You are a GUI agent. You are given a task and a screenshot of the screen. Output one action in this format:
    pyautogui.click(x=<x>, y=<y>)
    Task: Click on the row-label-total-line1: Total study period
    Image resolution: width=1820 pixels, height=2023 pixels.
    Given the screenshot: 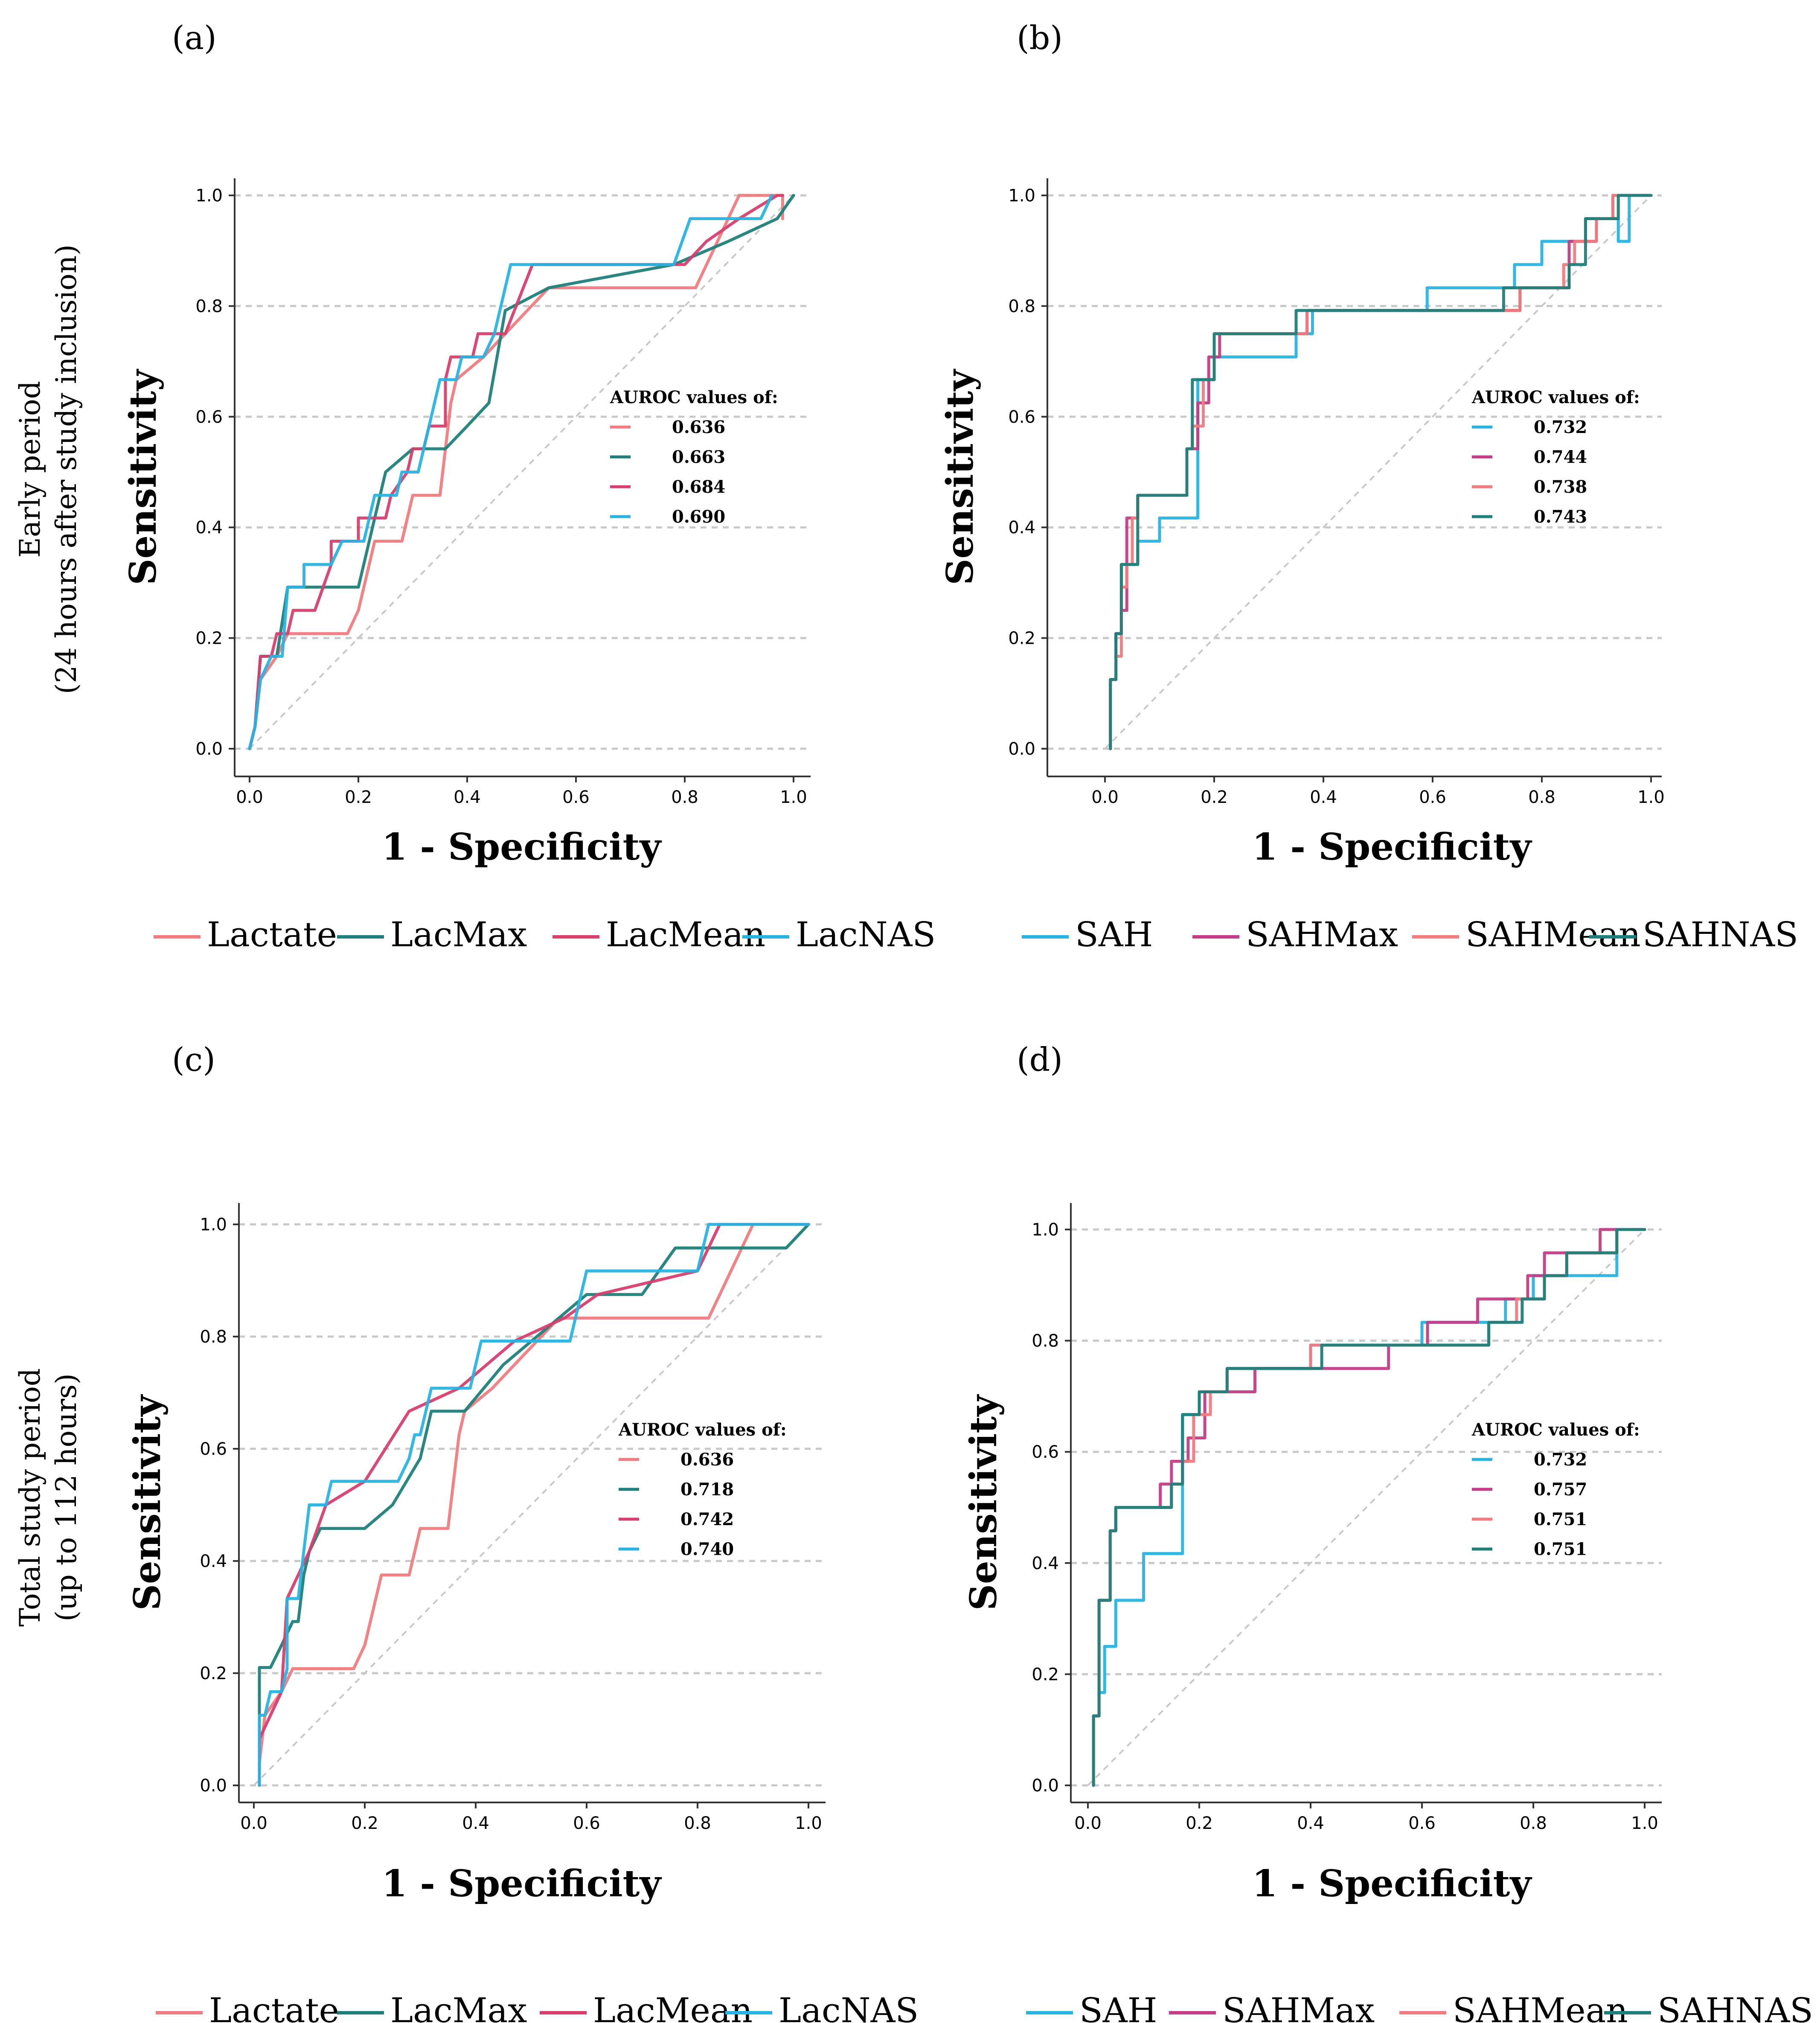 What is the action you would take?
    pyautogui.click(x=31, y=1497)
    